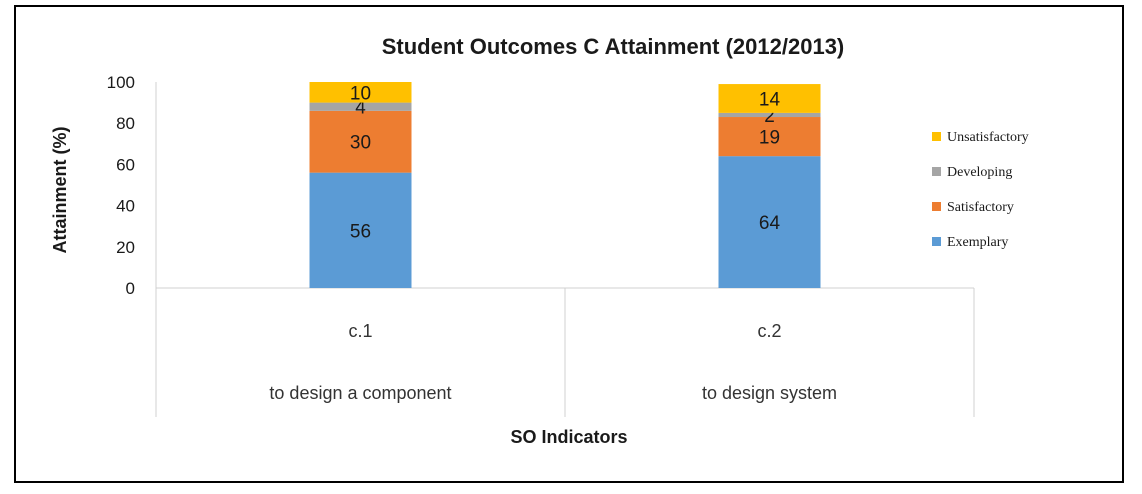  I want to click on y-axis-title: Attainment (%), so click(60, 190).